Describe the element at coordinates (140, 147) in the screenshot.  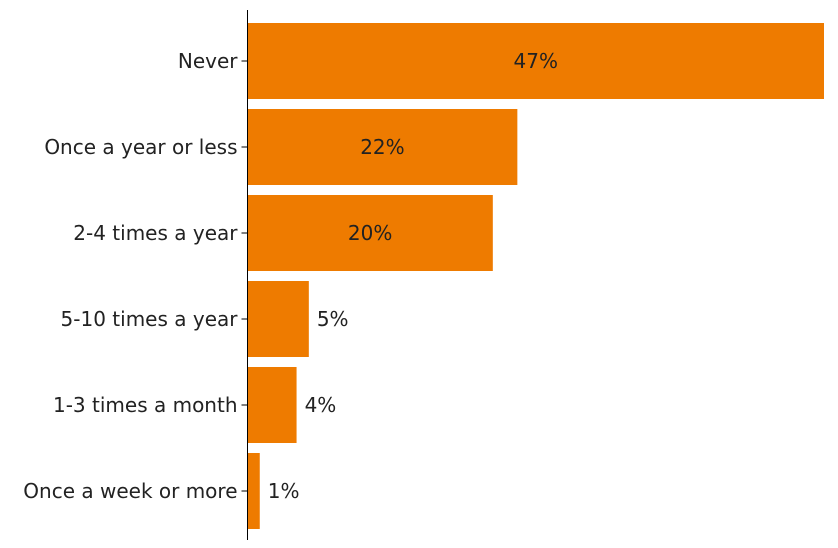
I see `category-label-1: Once a year or less` at that location.